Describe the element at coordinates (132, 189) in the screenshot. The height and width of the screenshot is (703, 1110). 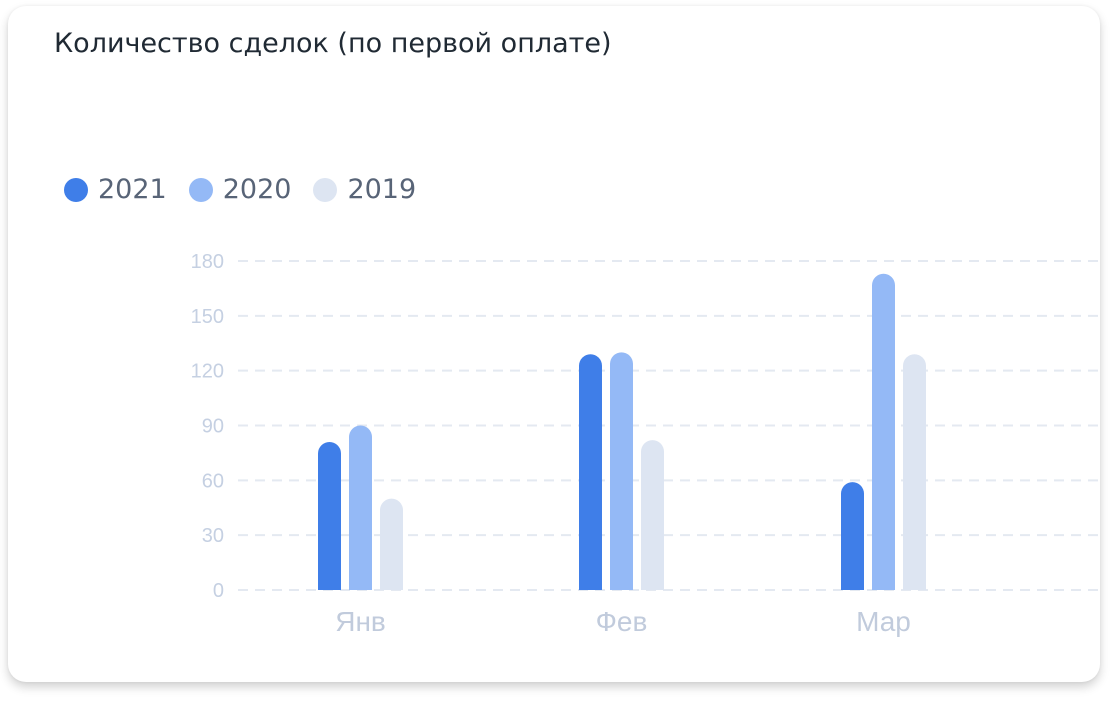
I see `legend-label: 2021` at that location.